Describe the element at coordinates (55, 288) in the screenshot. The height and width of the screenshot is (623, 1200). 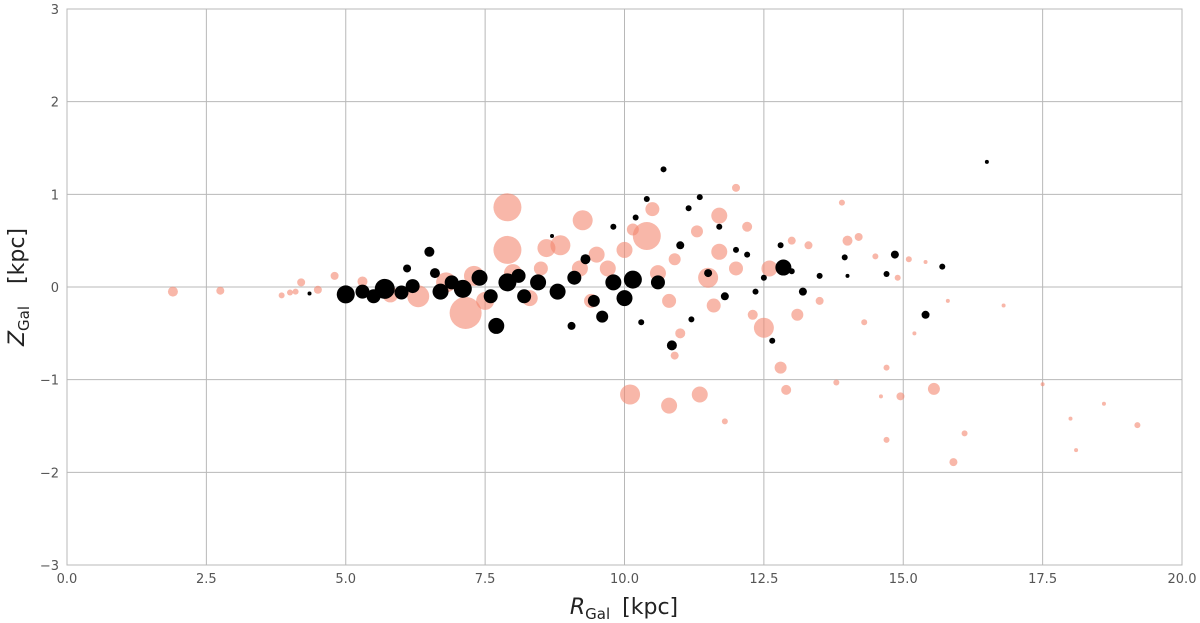
I see `y-tick-label-3: 0` at that location.